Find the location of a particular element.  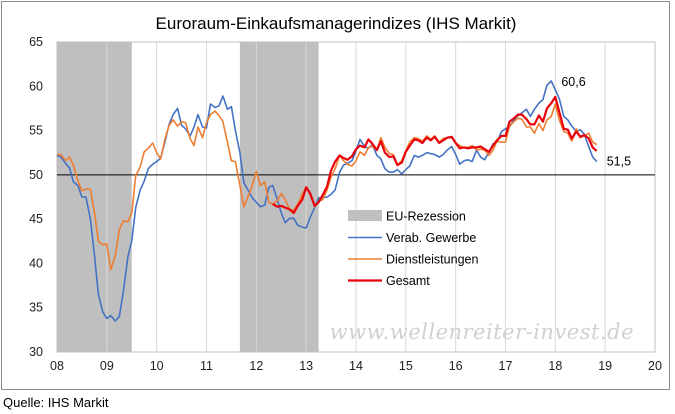

y-tick-label: 60 is located at coordinates (36, 86).